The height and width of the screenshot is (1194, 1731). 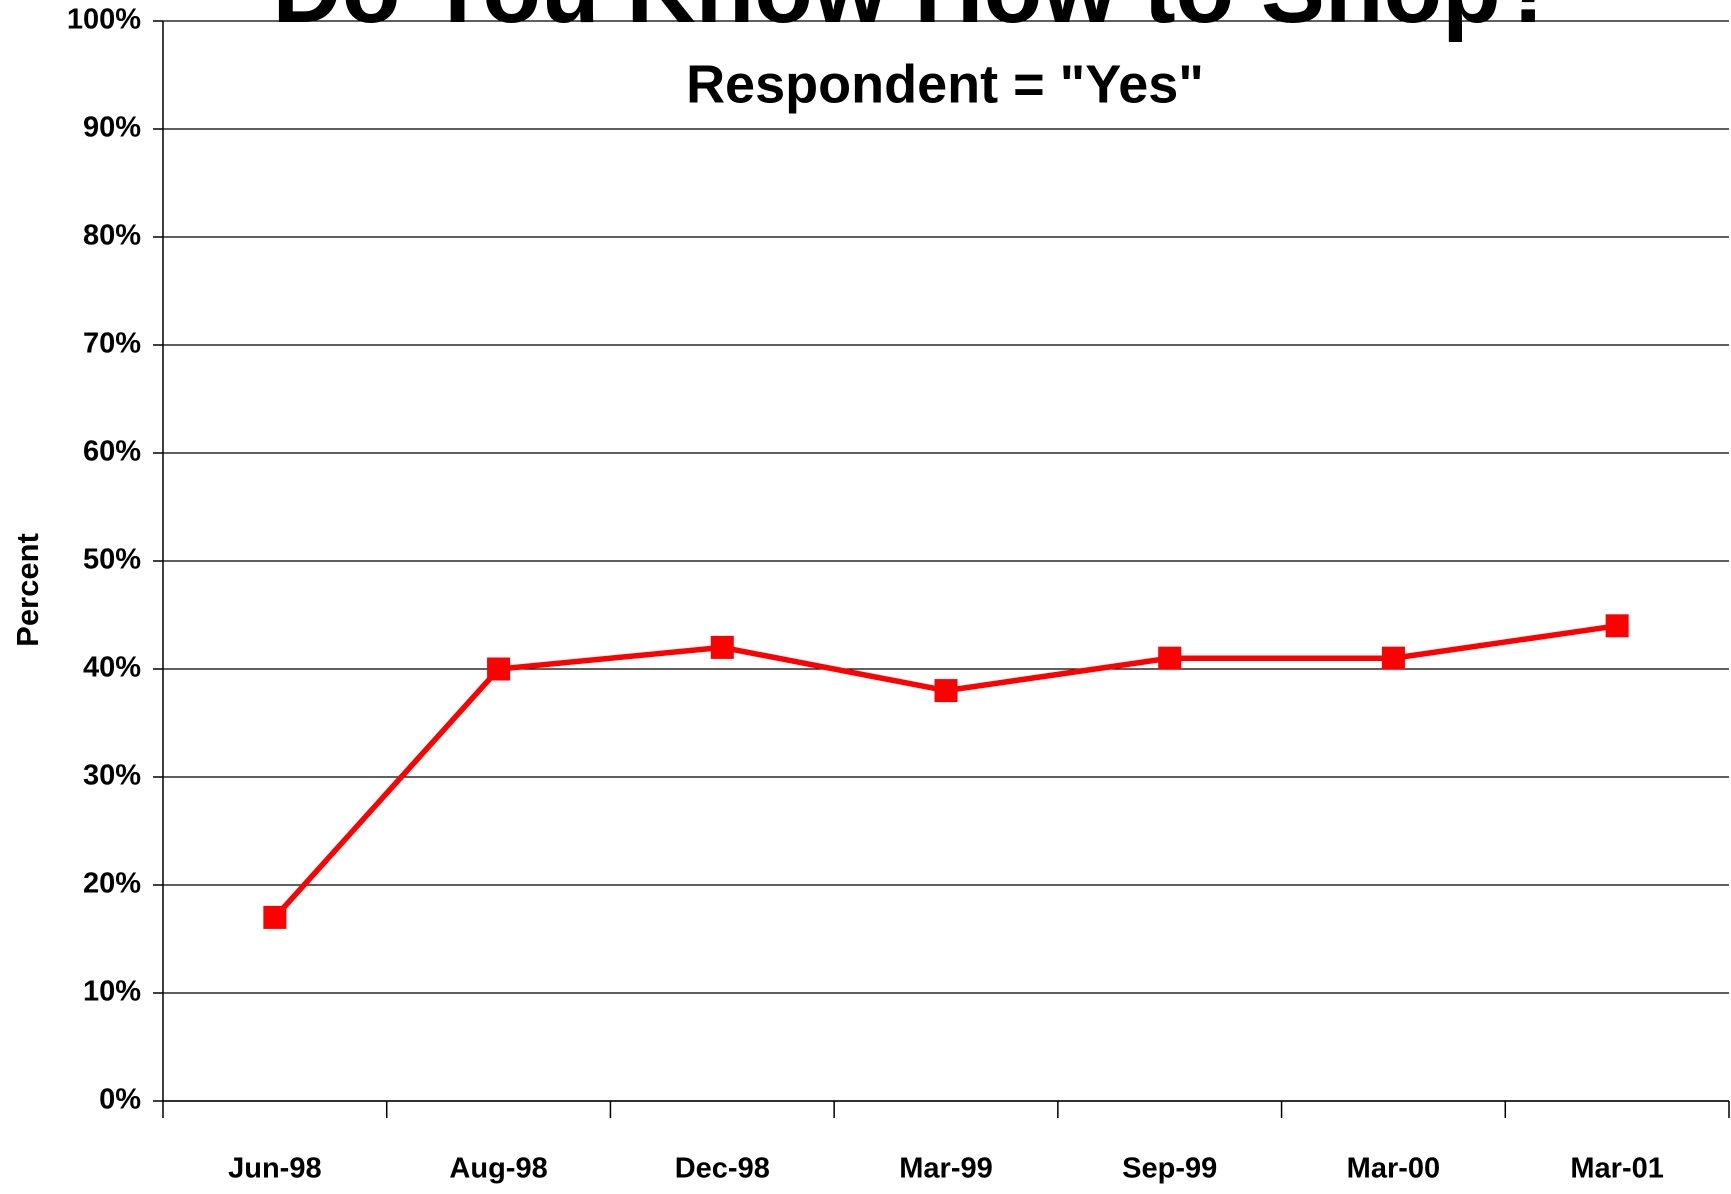 I want to click on y-tick-label: 70%, so click(x=112, y=344).